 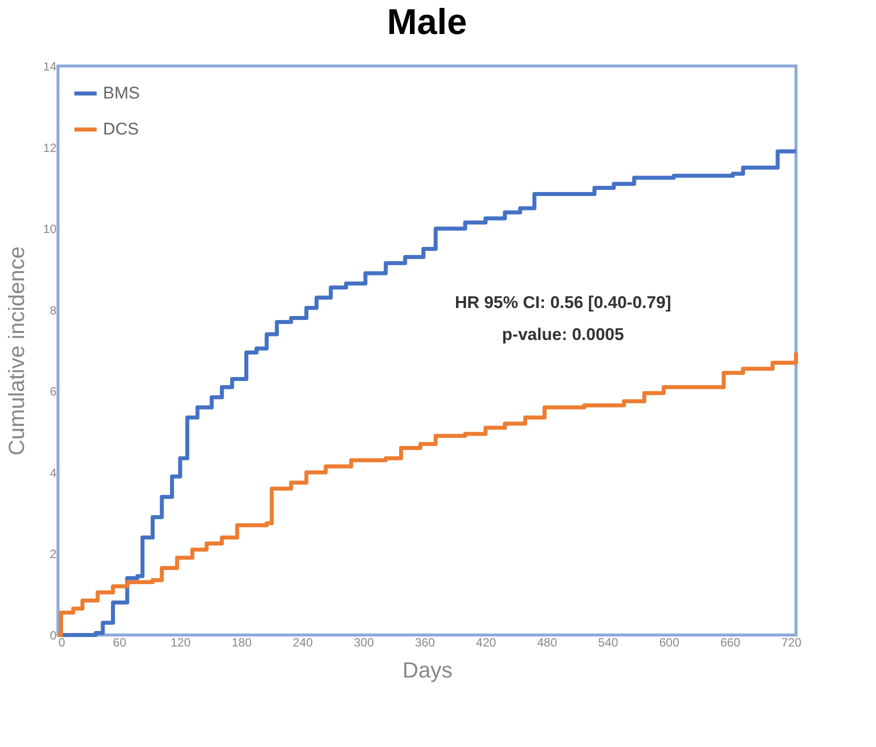 What do you see at coordinates (242, 643) in the screenshot?
I see `x-tick-label: 180` at bounding box center [242, 643].